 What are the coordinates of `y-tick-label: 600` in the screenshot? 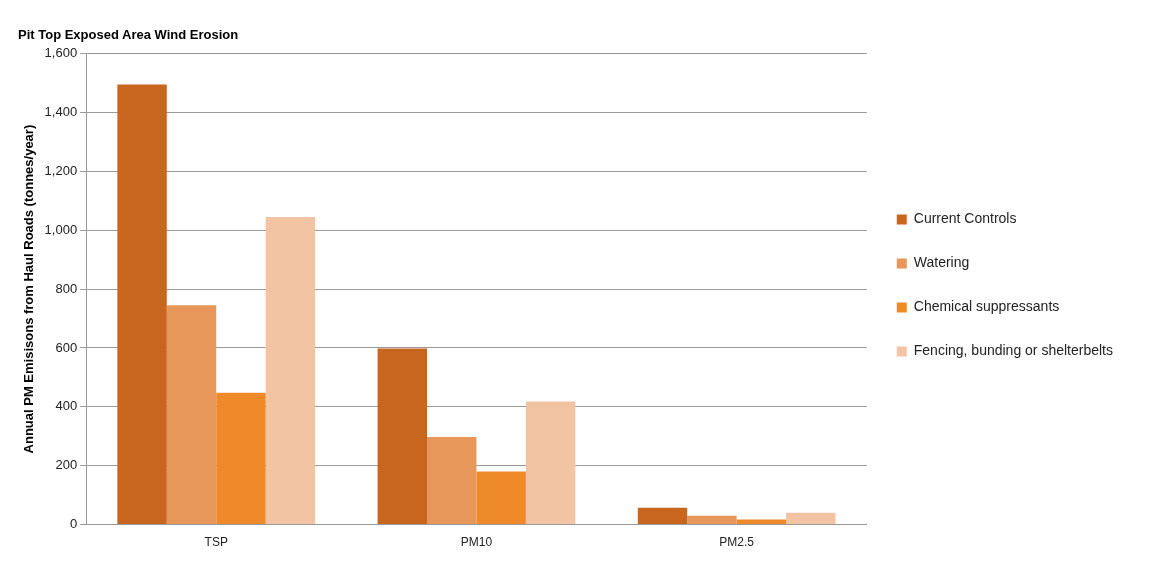 It's located at (66, 347).